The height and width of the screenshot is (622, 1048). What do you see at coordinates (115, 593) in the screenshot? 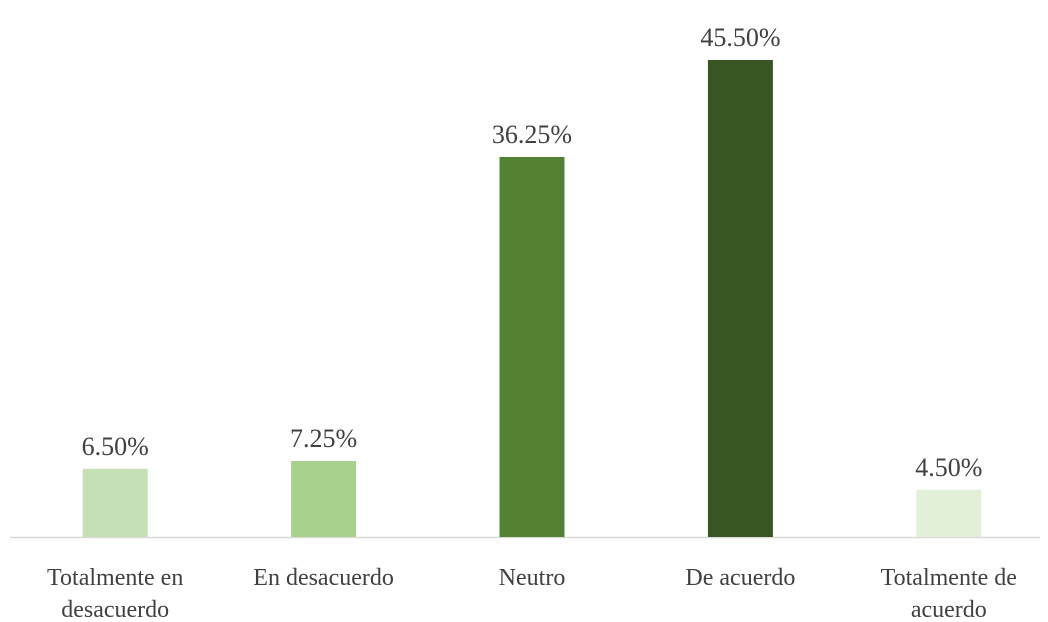
I see `x-tick-label: Totalmente en desacuerdo` at bounding box center [115, 593].